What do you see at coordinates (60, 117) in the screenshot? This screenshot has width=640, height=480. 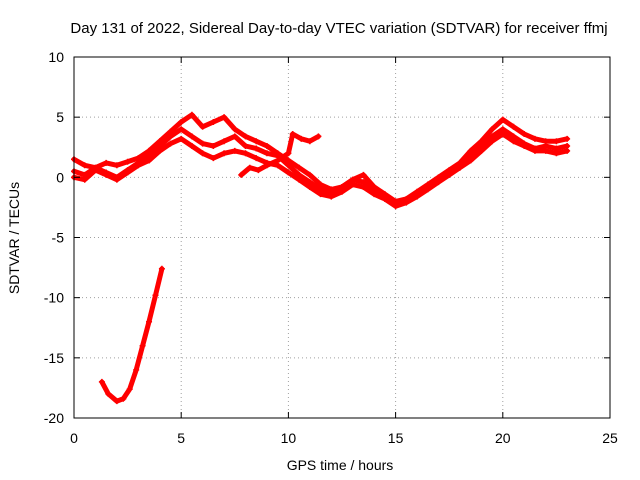 I see `y-tick-label: 5` at bounding box center [60, 117].